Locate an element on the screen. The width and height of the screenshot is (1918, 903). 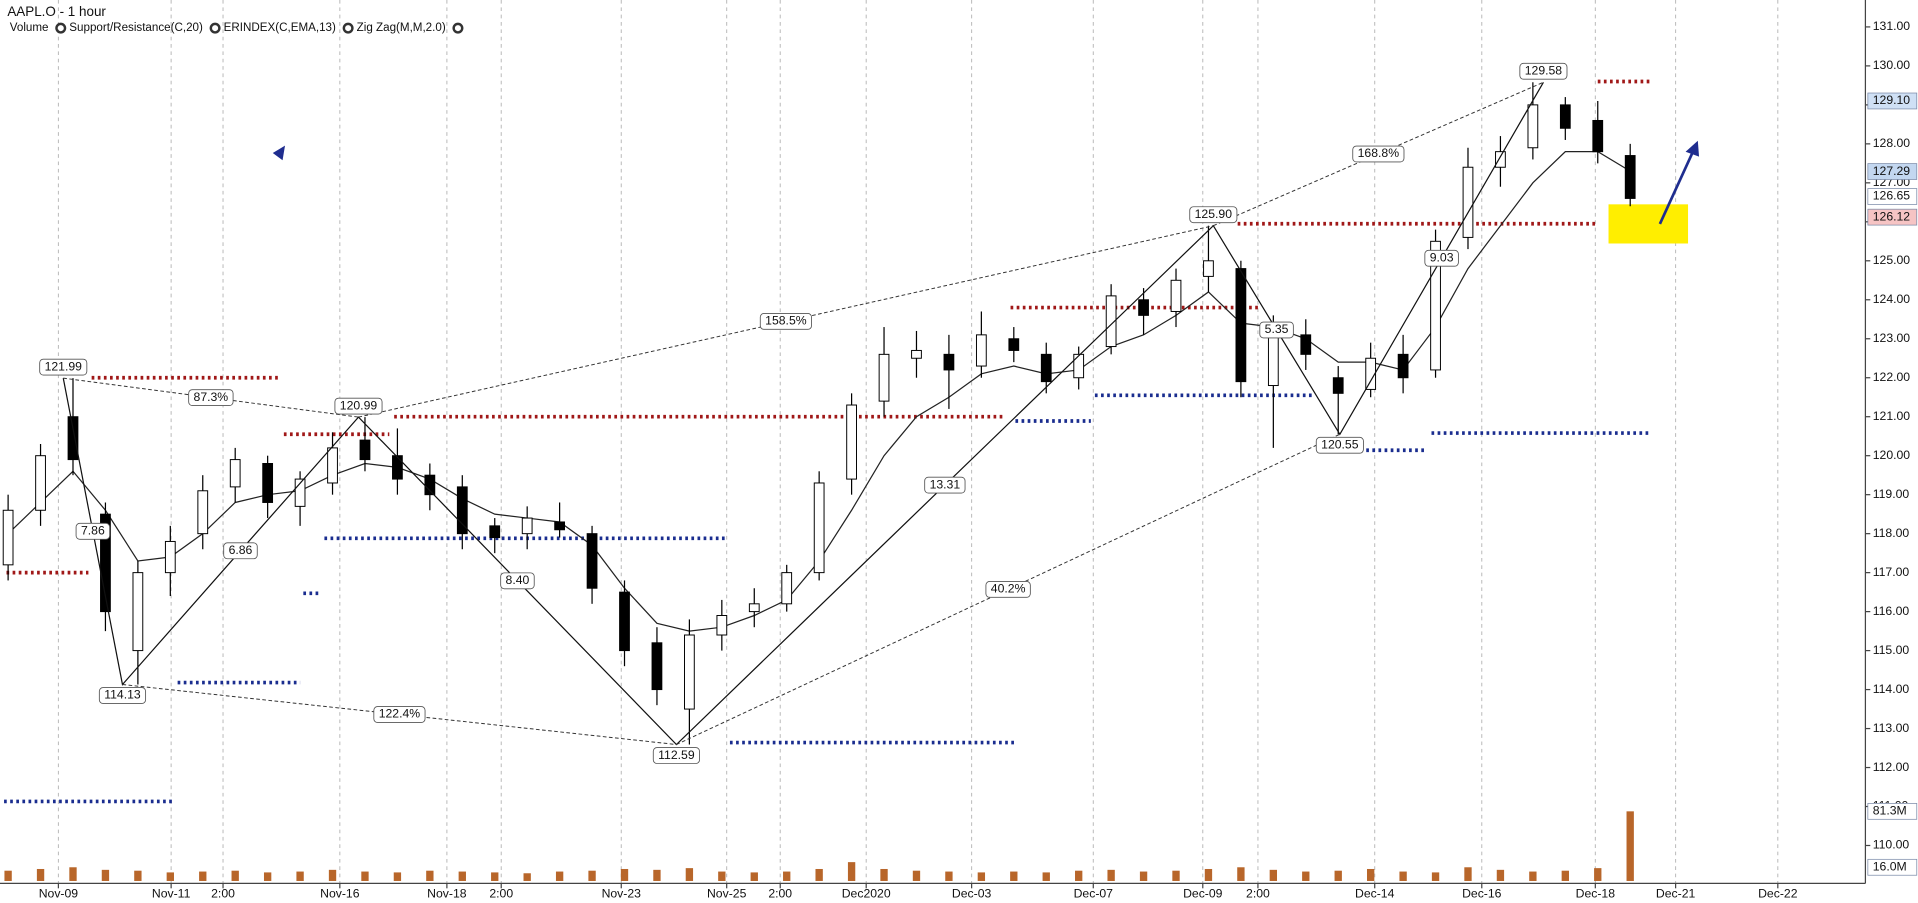
pivot-label: 112.59 is located at coordinates (676, 755).